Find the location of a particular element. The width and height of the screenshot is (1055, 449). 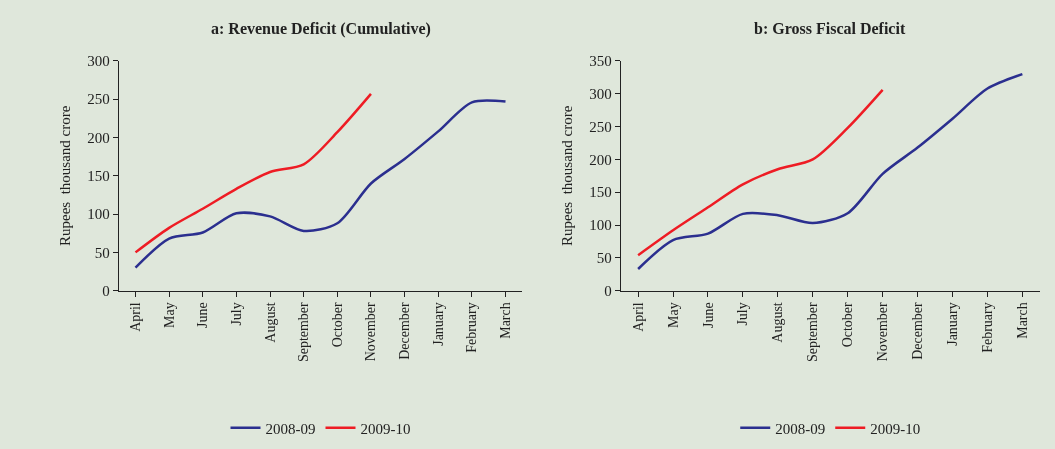

y-tick-label: 350 is located at coordinates (600, 61).